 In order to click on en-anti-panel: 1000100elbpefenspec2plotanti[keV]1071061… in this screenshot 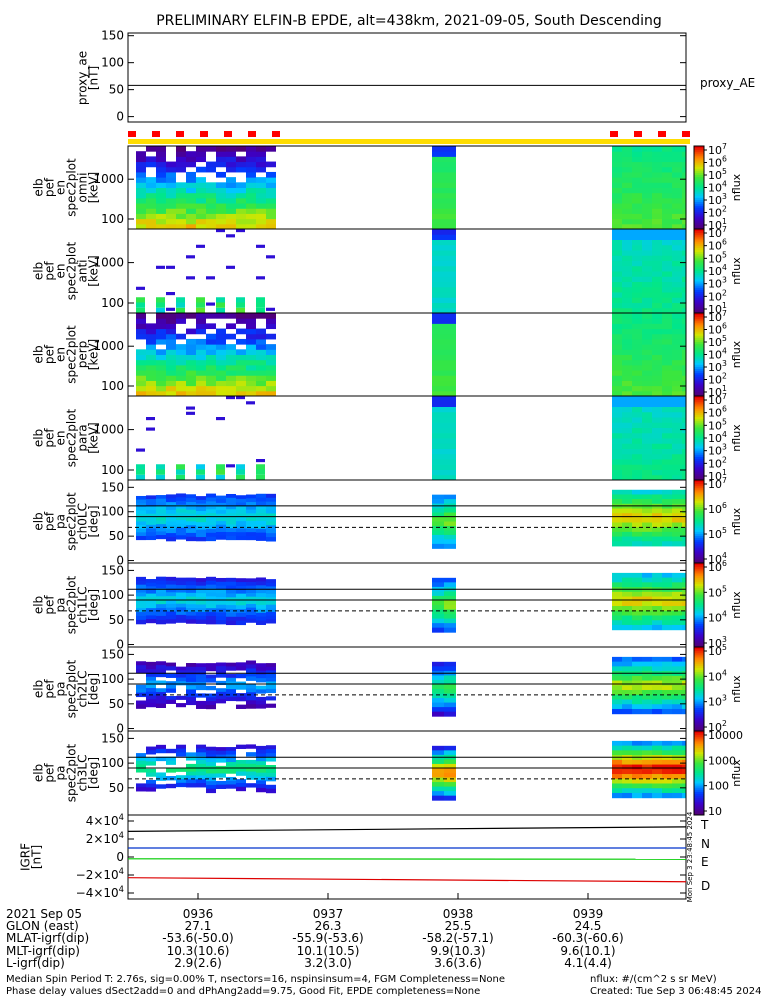, I will do `click(388, 270)`.